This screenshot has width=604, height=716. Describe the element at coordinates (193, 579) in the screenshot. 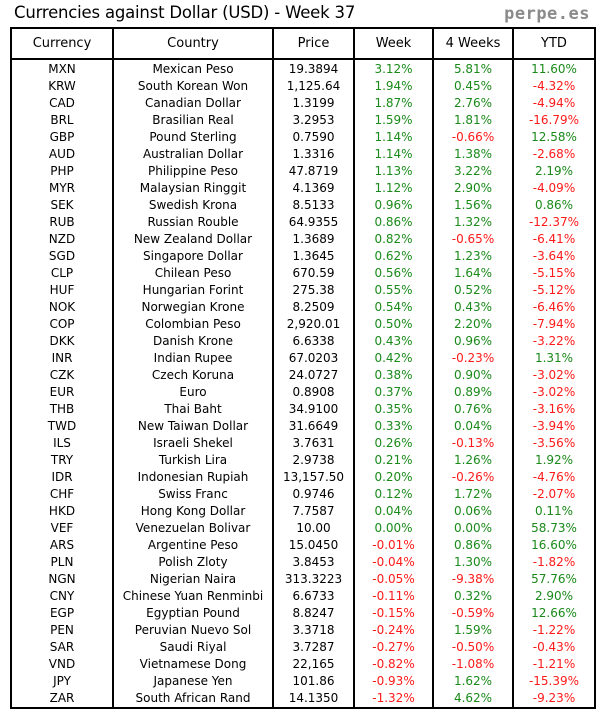

I see `cell-country: Nigerian Naira` at that location.